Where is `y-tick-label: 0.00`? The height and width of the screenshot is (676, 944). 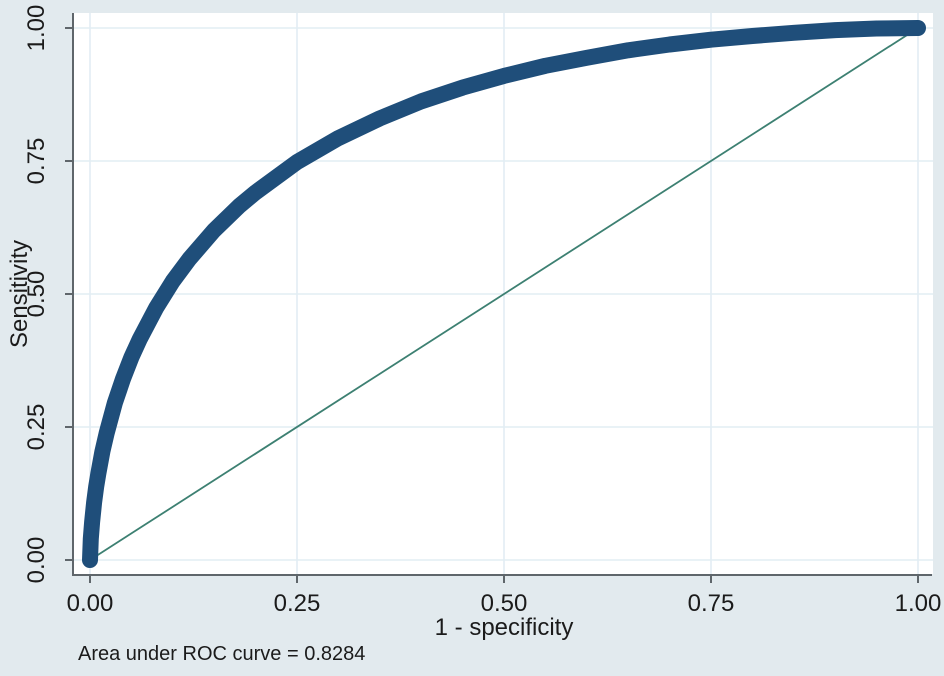
y-tick-label: 0.00 is located at coordinates (36, 560).